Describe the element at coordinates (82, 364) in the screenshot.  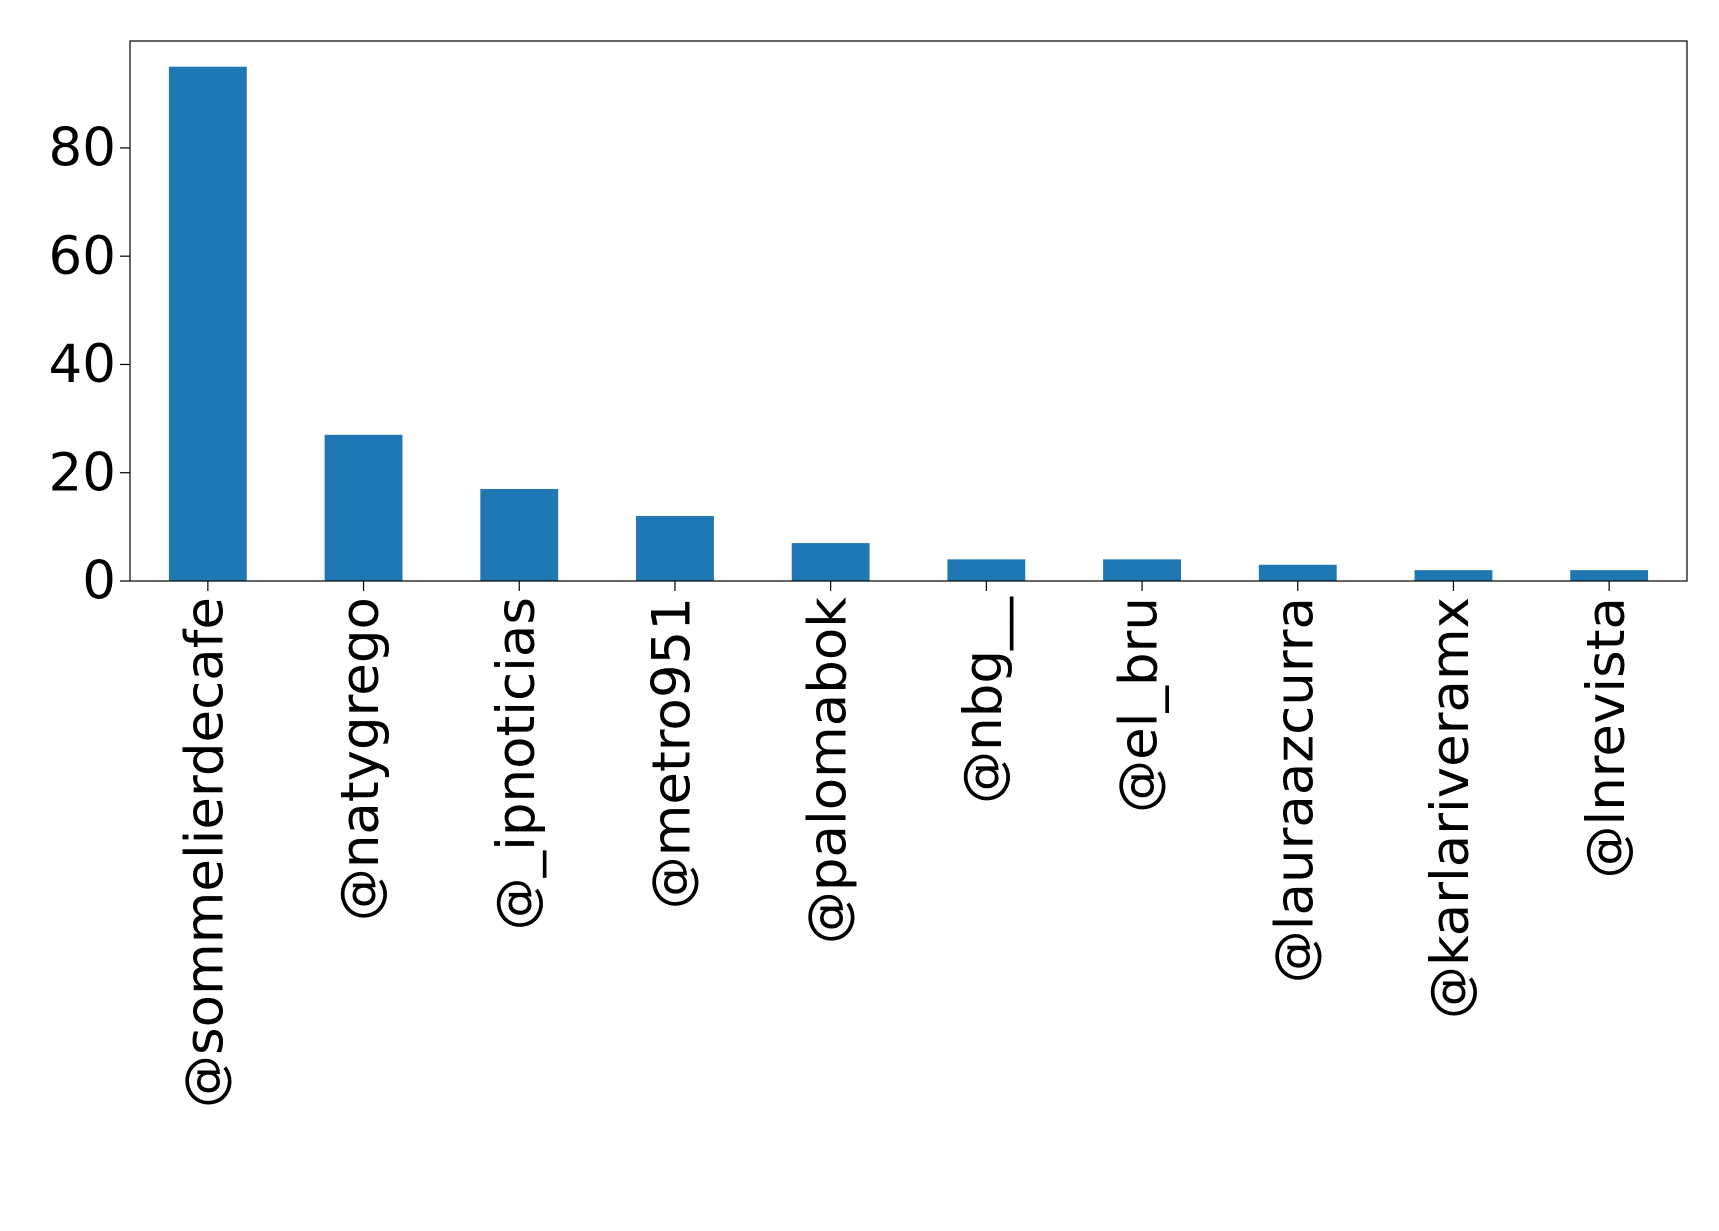
I see `y-tick-label: 40` at that location.